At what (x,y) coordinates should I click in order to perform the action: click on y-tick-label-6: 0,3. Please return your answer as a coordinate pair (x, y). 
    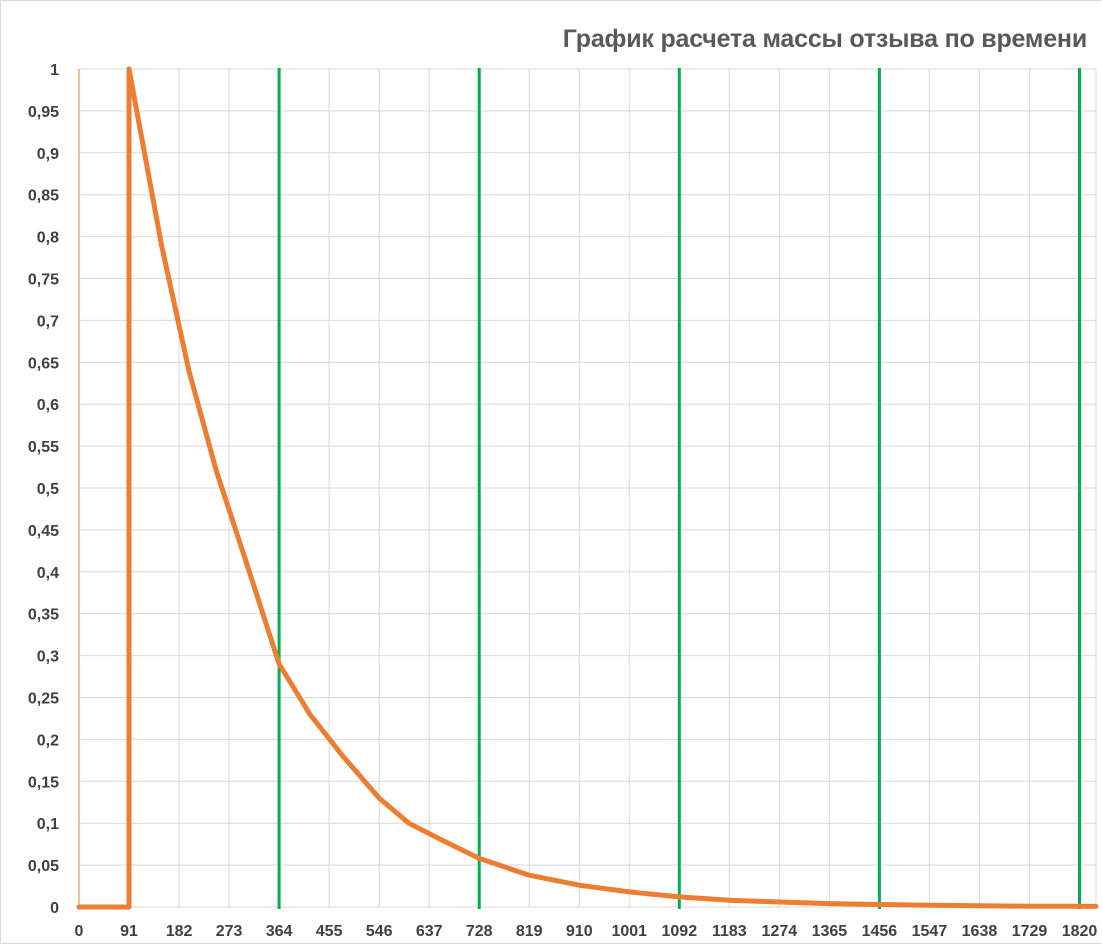
    Looking at the image, I should click on (48, 657).